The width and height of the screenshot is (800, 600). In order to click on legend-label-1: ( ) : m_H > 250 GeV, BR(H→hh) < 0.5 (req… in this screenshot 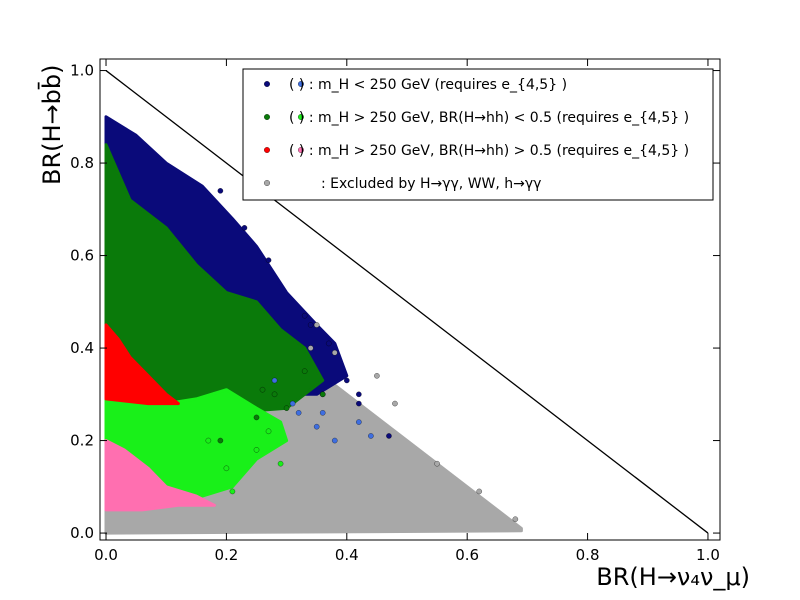, I will do `click(489, 118)`.